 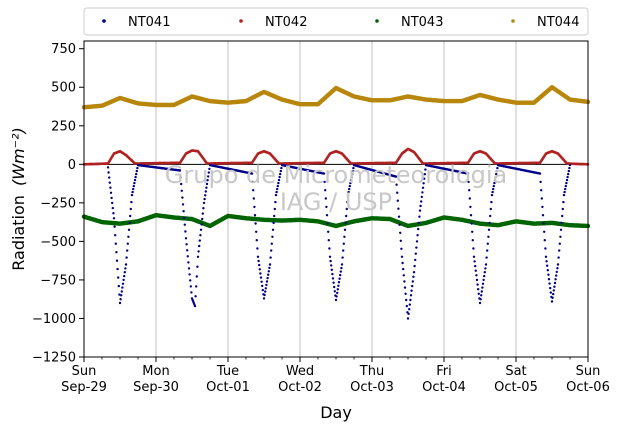 I want to click on x-tick-label-day: Sun, so click(x=588, y=371).